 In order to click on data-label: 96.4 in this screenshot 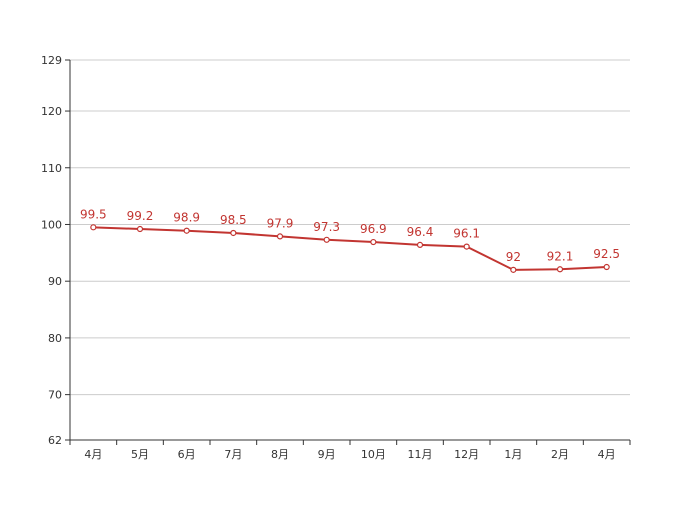, I will do `click(420, 232)`.